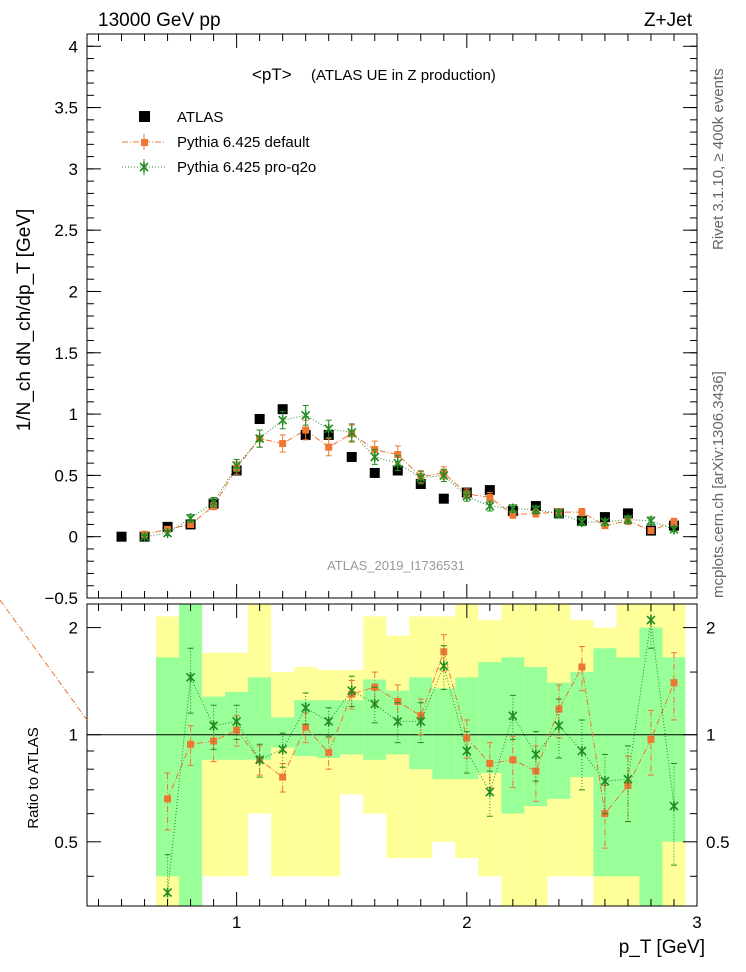  What do you see at coordinates (662, 947) in the screenshot?
I see `x-axis-label: p_T [GeV]` at bounding box center [662, 947].